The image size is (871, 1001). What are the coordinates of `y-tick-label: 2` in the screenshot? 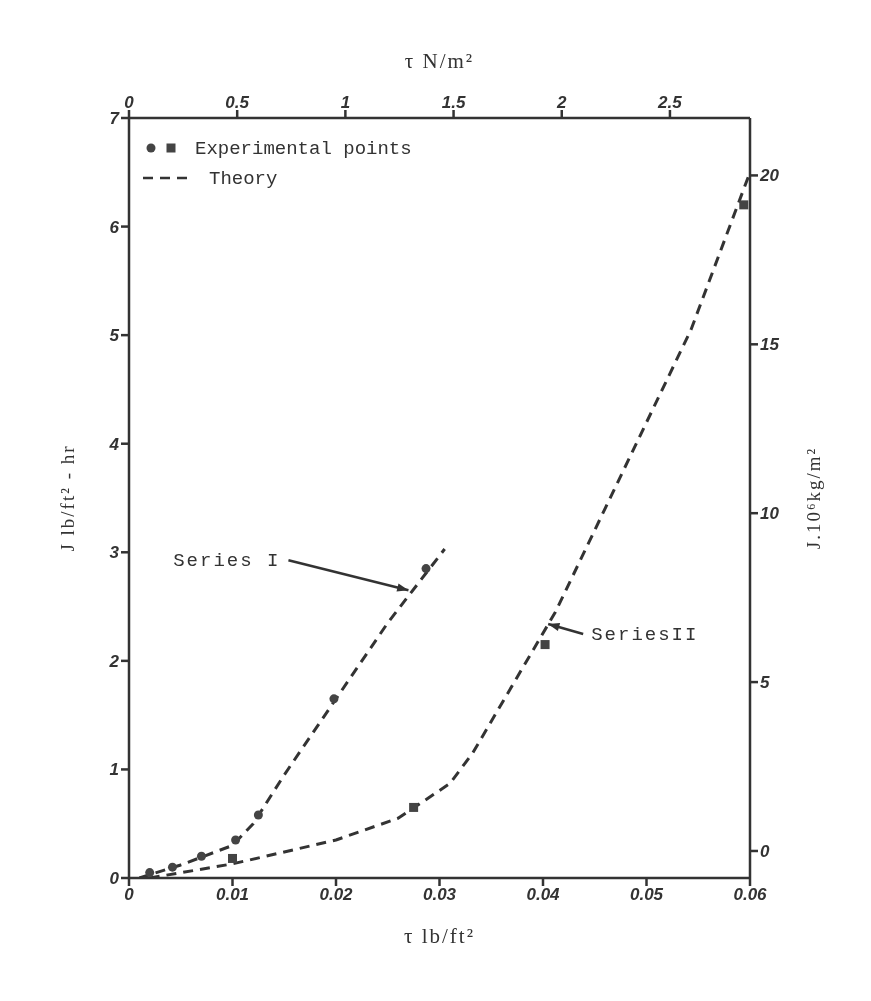 It's located at (114, 661).